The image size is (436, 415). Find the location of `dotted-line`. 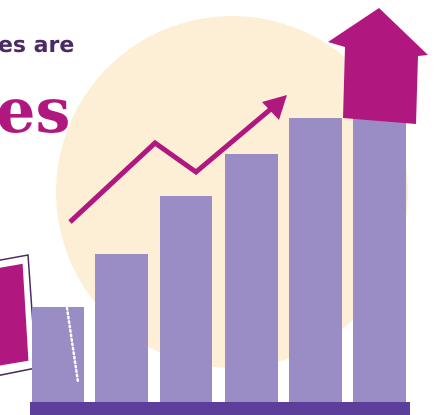

dotted-line is located at coordinates (72, 345).